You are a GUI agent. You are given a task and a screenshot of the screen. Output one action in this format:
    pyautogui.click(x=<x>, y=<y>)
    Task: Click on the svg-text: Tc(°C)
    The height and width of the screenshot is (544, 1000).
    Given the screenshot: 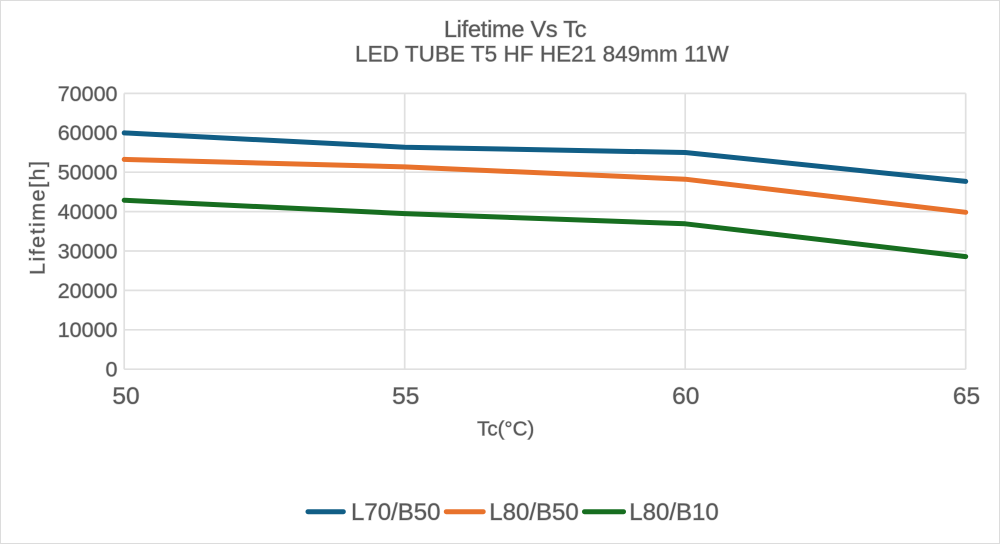 What is the action you would take?
    pyautogui.click(x=505, y=428)
    